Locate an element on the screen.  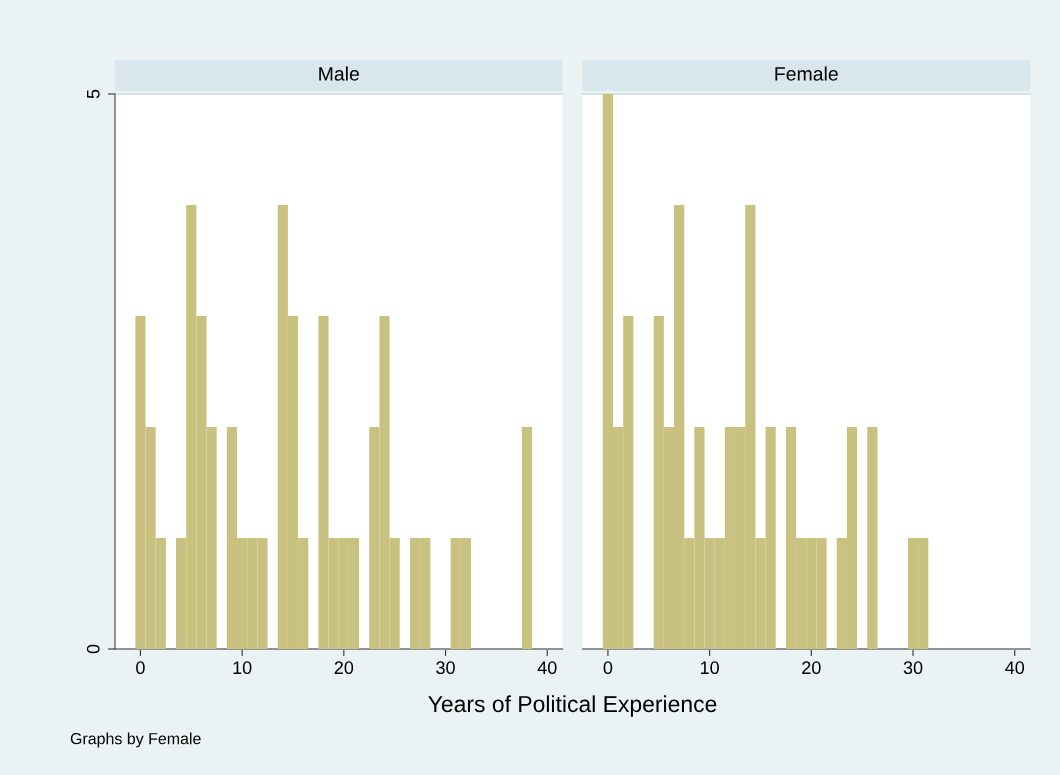
chart-title: Female is located at coordinates (806, 73).